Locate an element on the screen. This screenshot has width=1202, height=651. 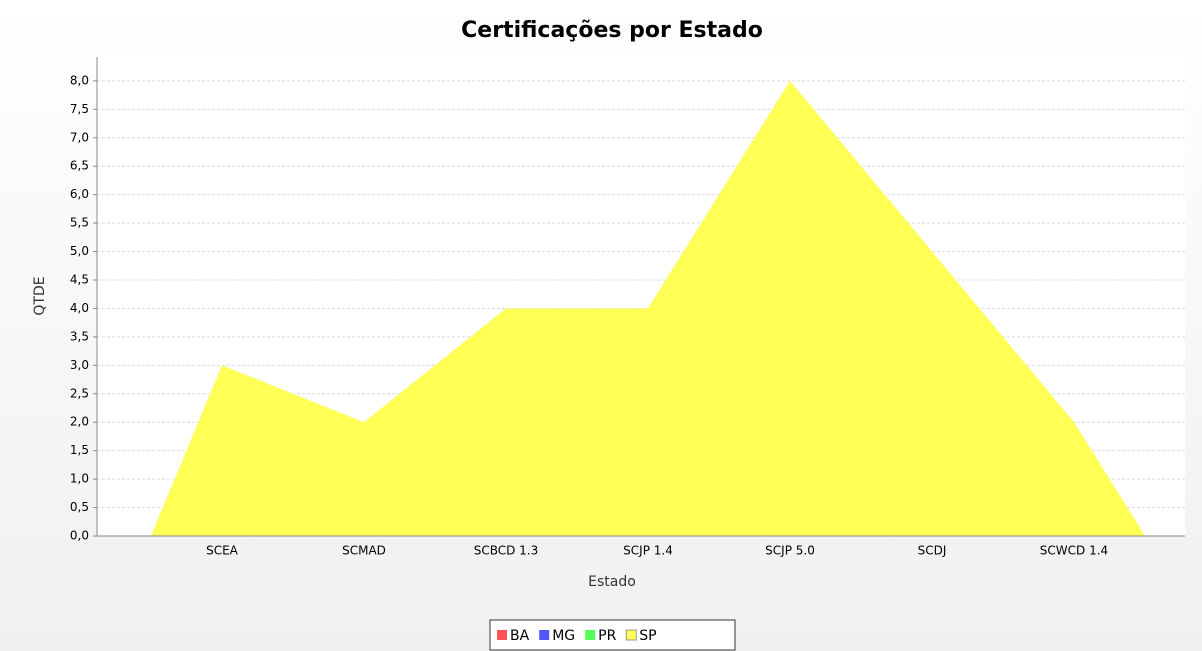
y-tick-label: 7,0 is located at coordinates (79, 137).